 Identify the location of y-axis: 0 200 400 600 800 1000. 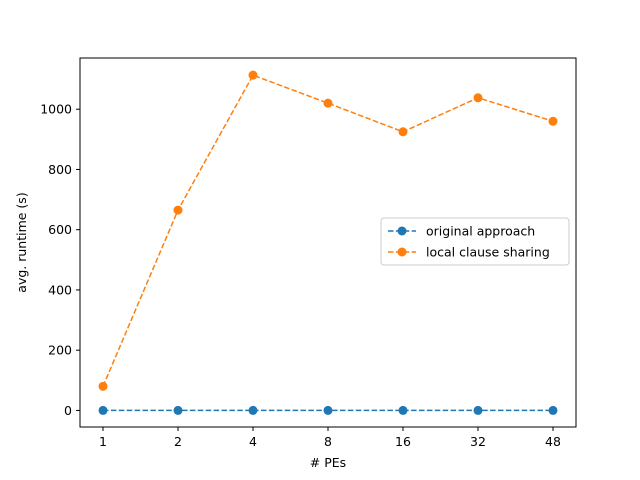
(60, 260).